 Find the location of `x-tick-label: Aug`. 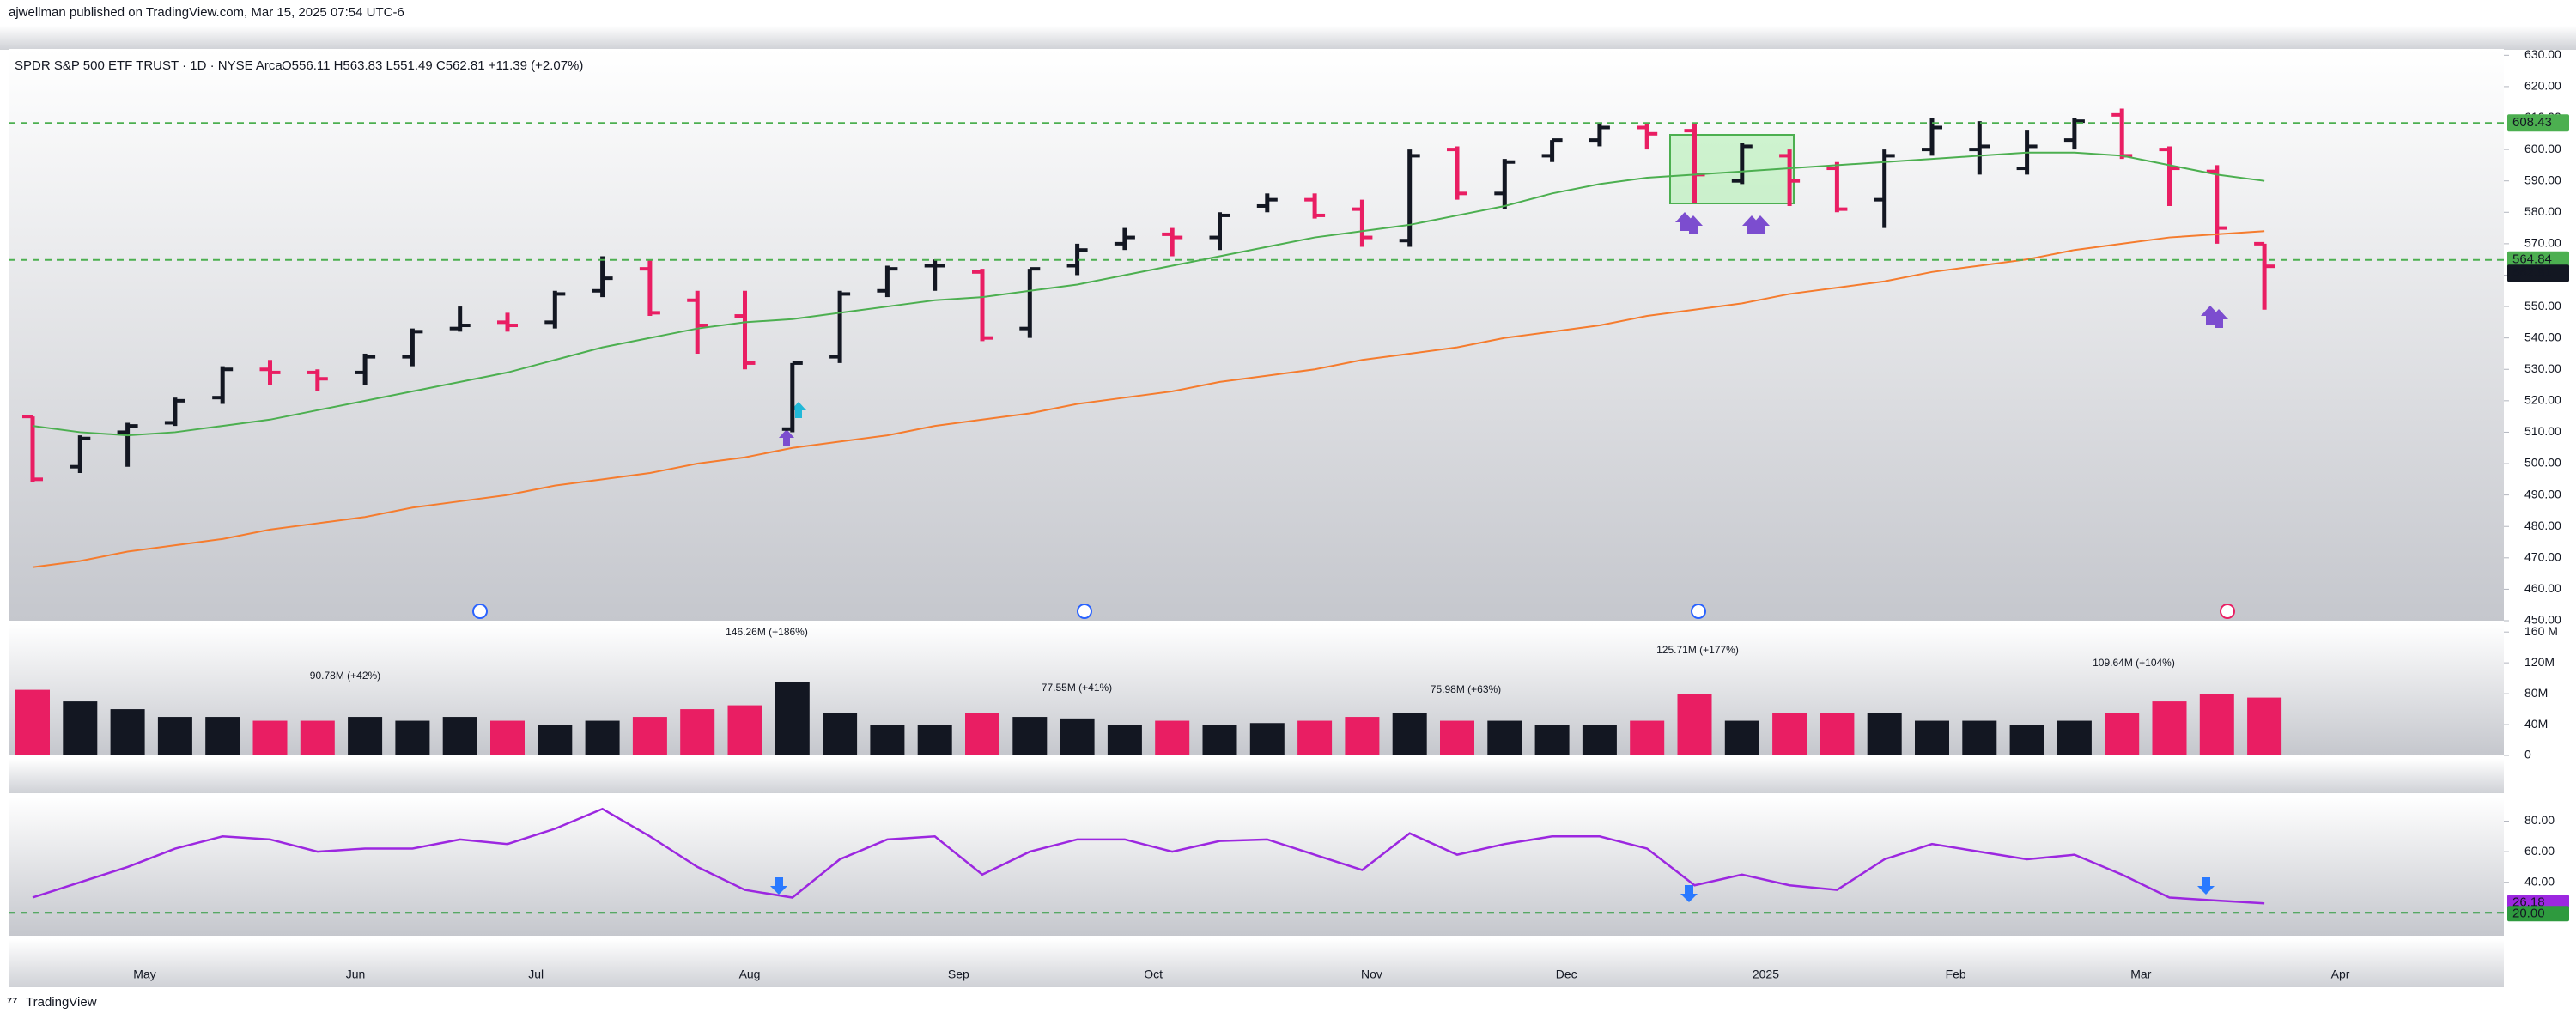

x-tick-label: Aug is located at coordinates (750, 974).